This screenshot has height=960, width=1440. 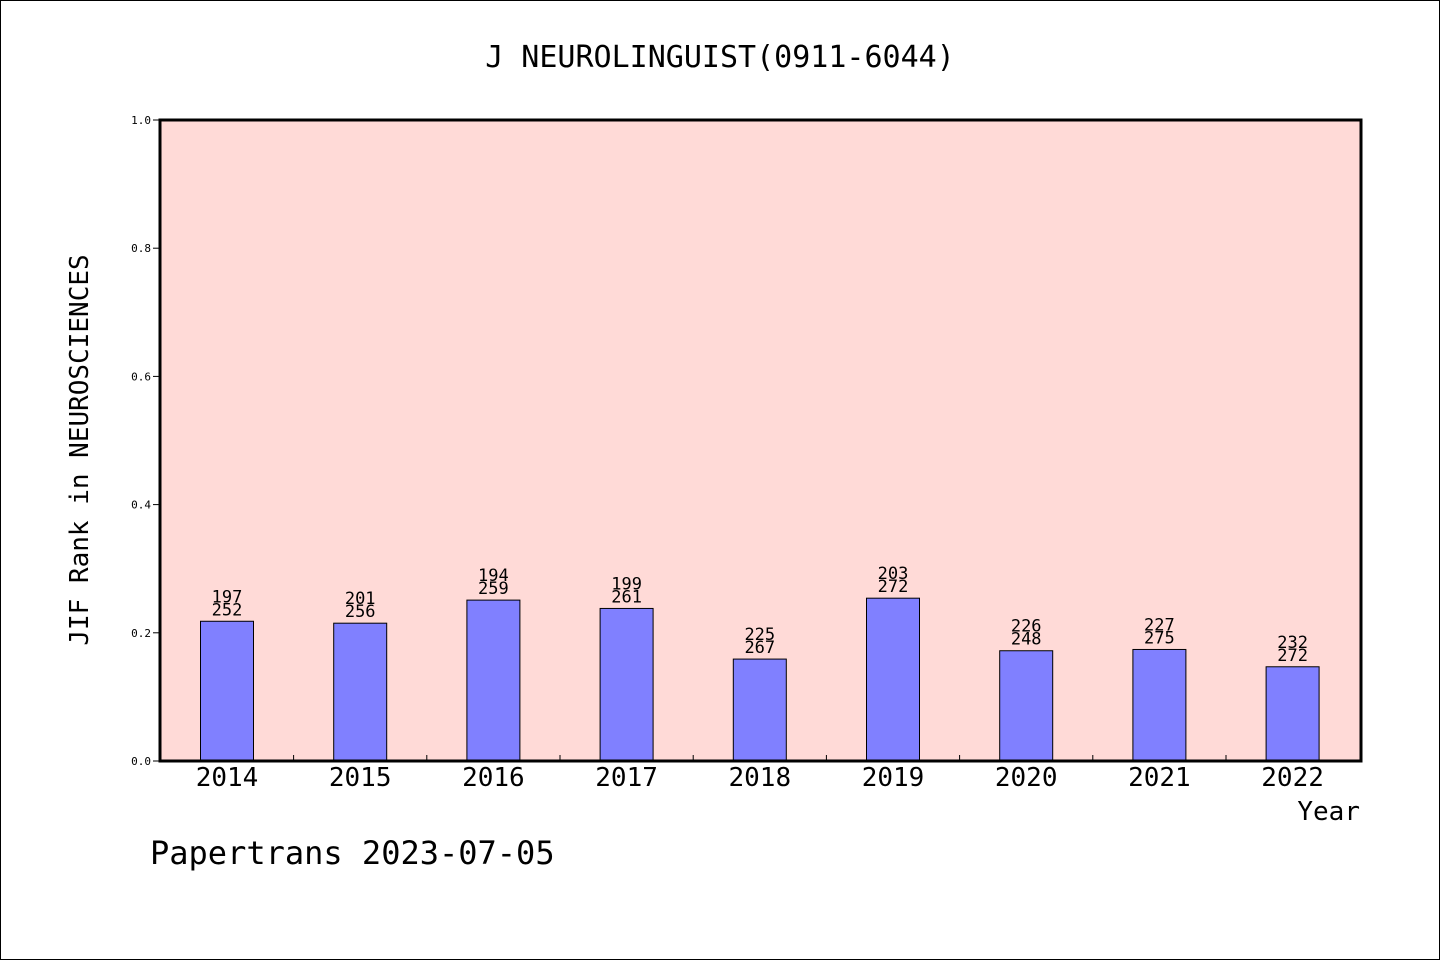 What do you see at coordinates (141, 248) in the screenshot?
I see `y-tick-label-0.8: 0.8` at bounding box center [141, 248].